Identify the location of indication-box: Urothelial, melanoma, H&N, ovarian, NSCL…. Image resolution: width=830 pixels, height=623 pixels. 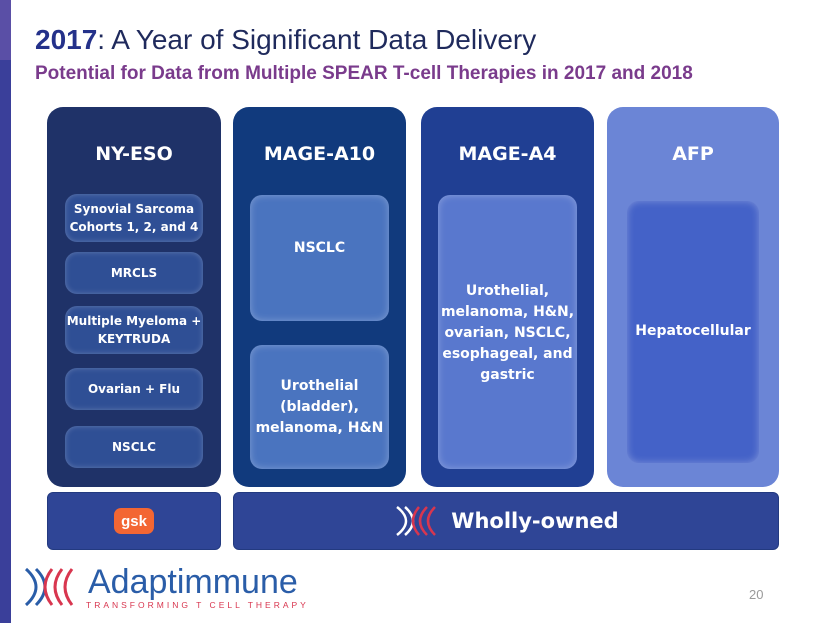
(507, 332).